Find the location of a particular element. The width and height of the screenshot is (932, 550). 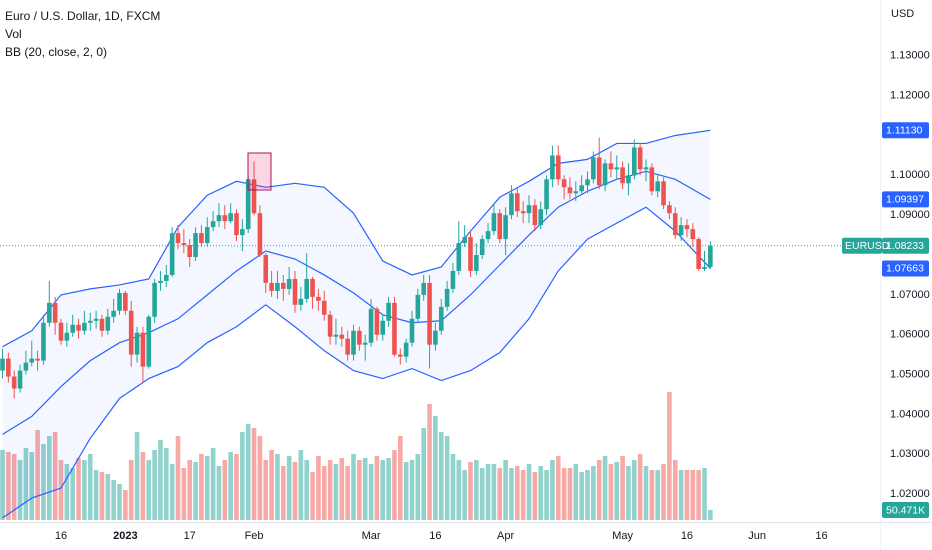

x-tick-label: 17 is located at coordinates (190, 536).